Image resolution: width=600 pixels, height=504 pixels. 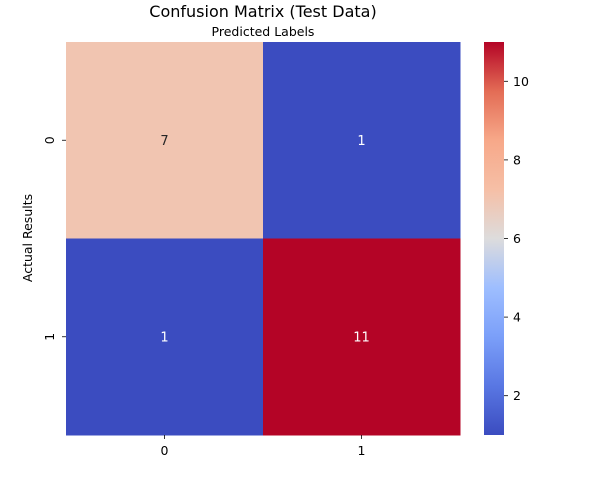 I want to click on colorbar-ticks: 2 4 6 8 10, so click(x=516, y=238).